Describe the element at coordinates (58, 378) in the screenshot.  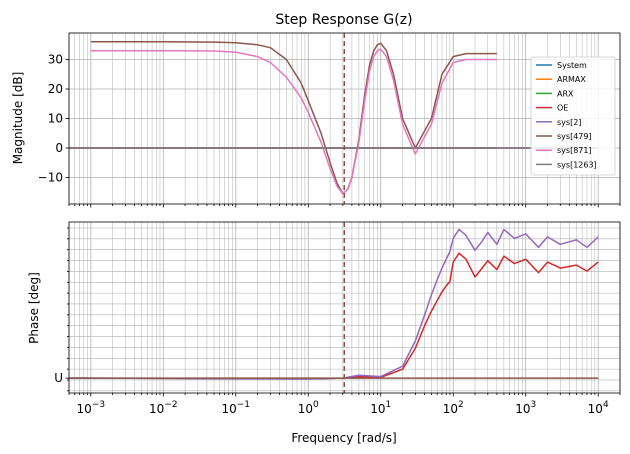
I see `y-tick-label: U` at that location.